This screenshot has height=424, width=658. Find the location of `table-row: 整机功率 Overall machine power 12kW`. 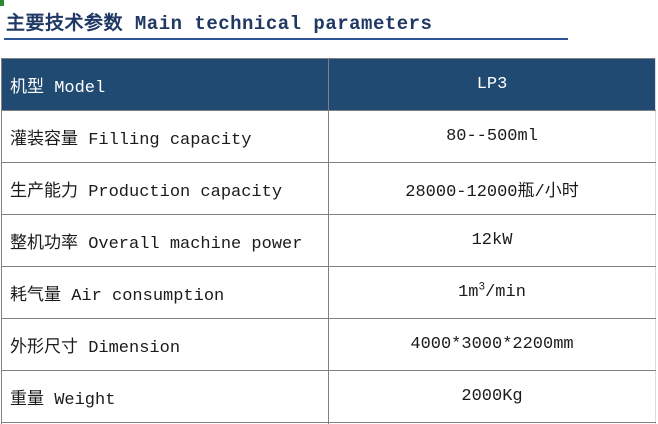

table-row: 整机功率 Overall machine power 12kW is located at coordinates (328, 240).